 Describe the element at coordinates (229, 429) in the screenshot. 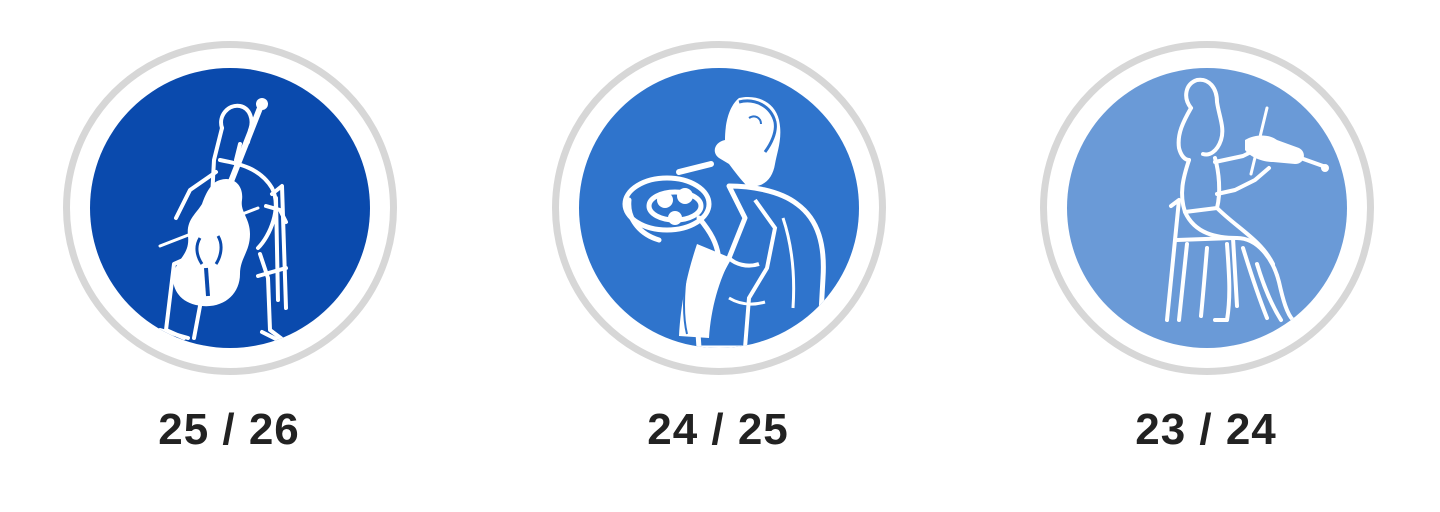

I see `season-label: 25 / 26` at that location.